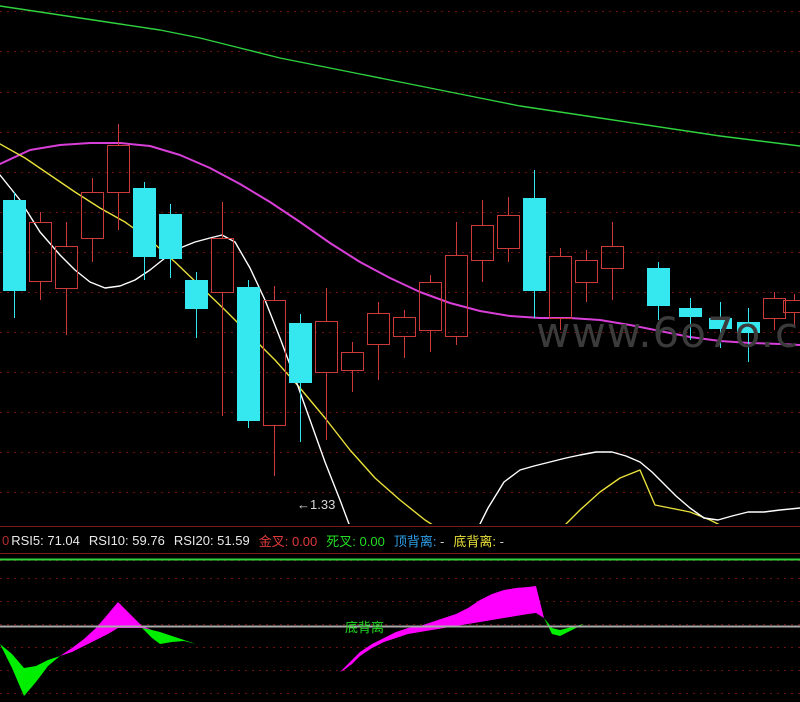 This screenshot has height=702, width=800. I want to click on indicator-label: 金叉:, so click(273, 541).